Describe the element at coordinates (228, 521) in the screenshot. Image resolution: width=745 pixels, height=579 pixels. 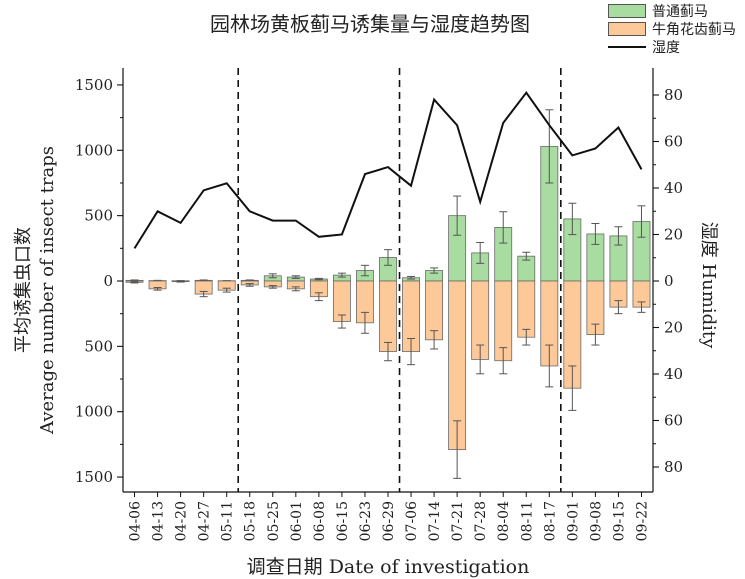
I see `x-tick-label: 05-11` at that location.